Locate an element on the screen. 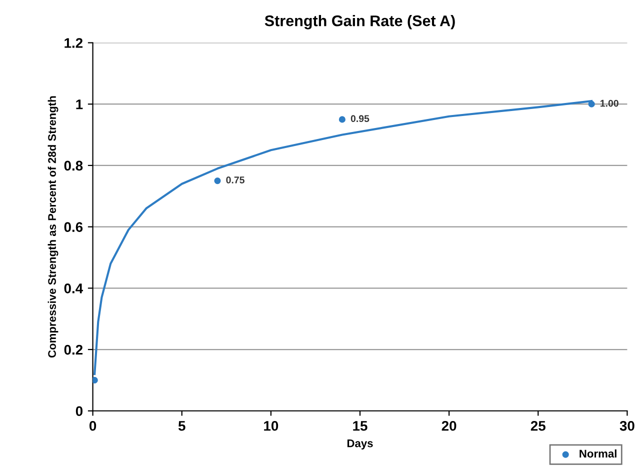 The width and height of the screenshot is (640, 475). y-tick-label: 0 is located at coordinates (79, 411).